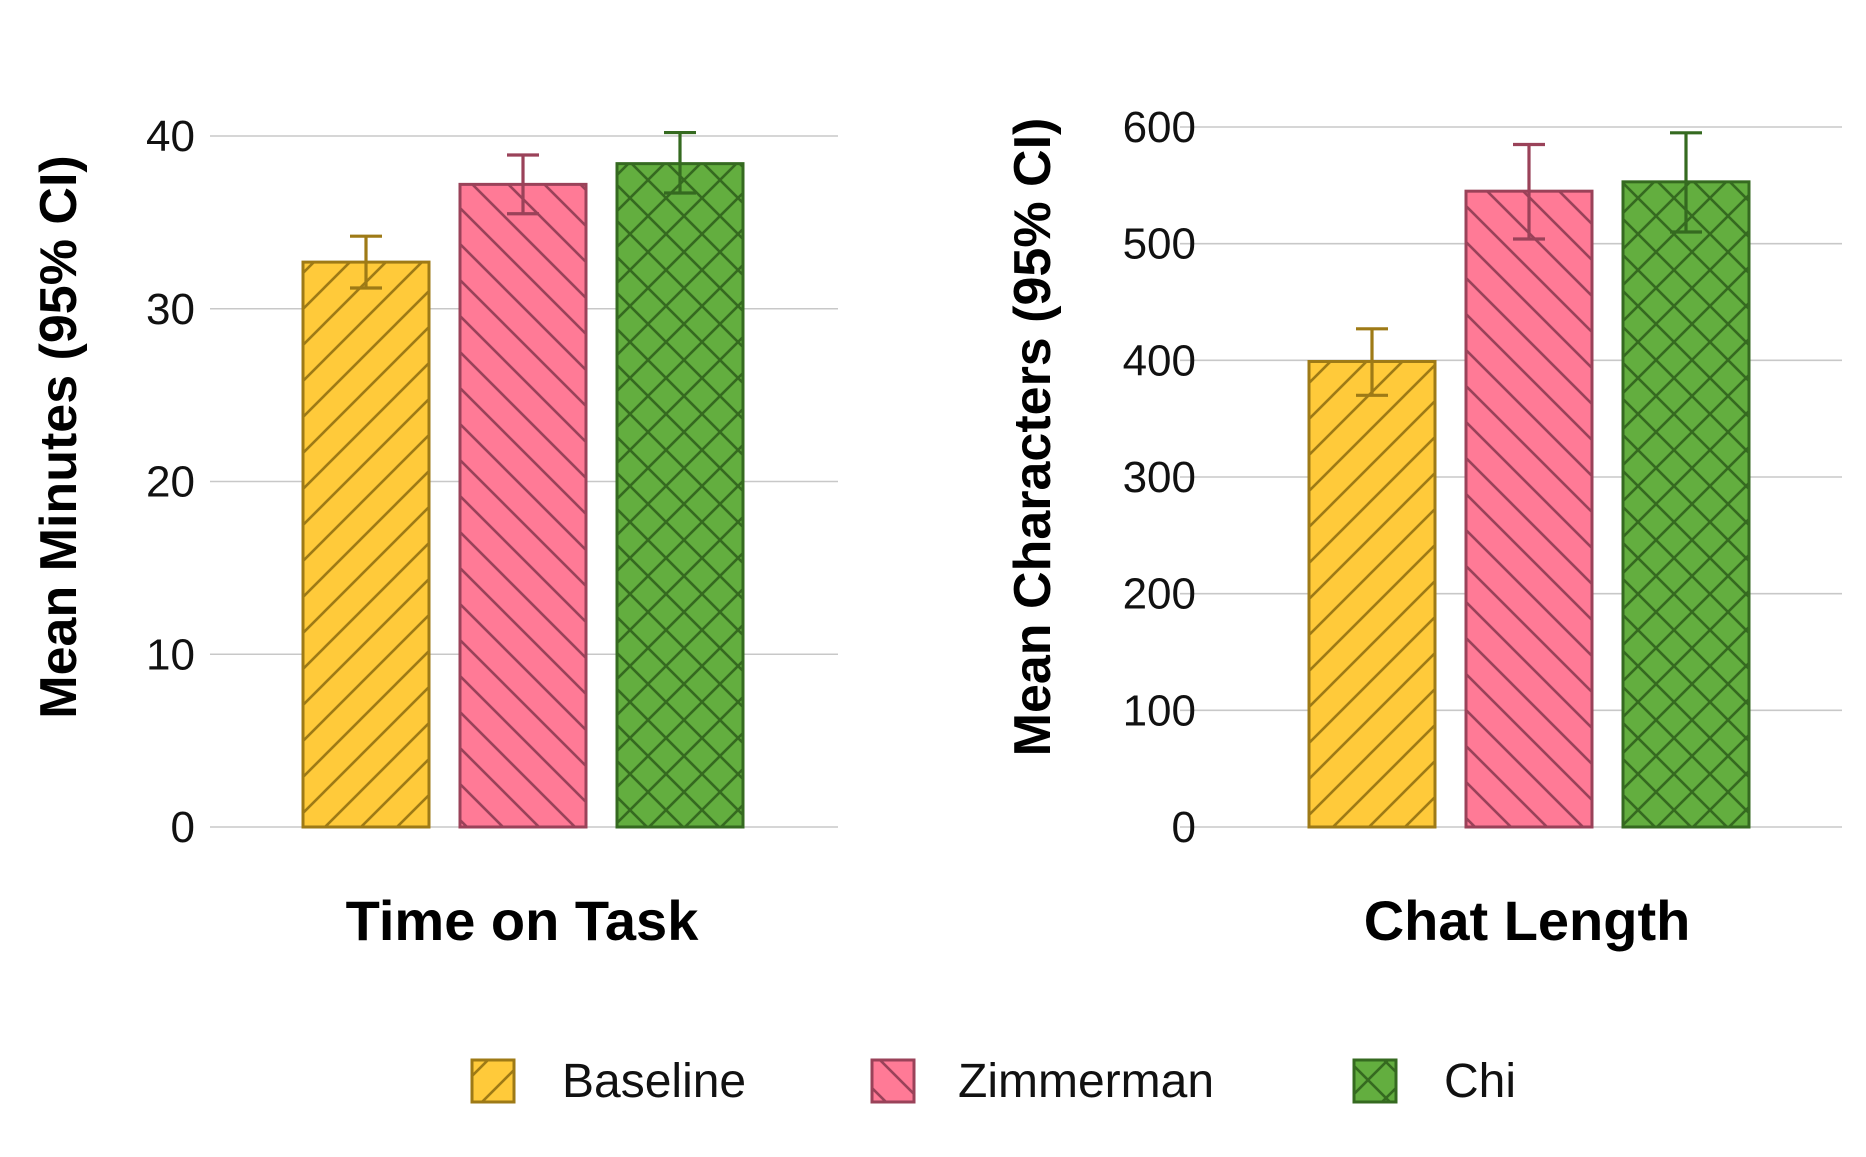 This screenshot has height=1157, width=1866. I want to click on y-tick-label: 40, so click(170, 136).